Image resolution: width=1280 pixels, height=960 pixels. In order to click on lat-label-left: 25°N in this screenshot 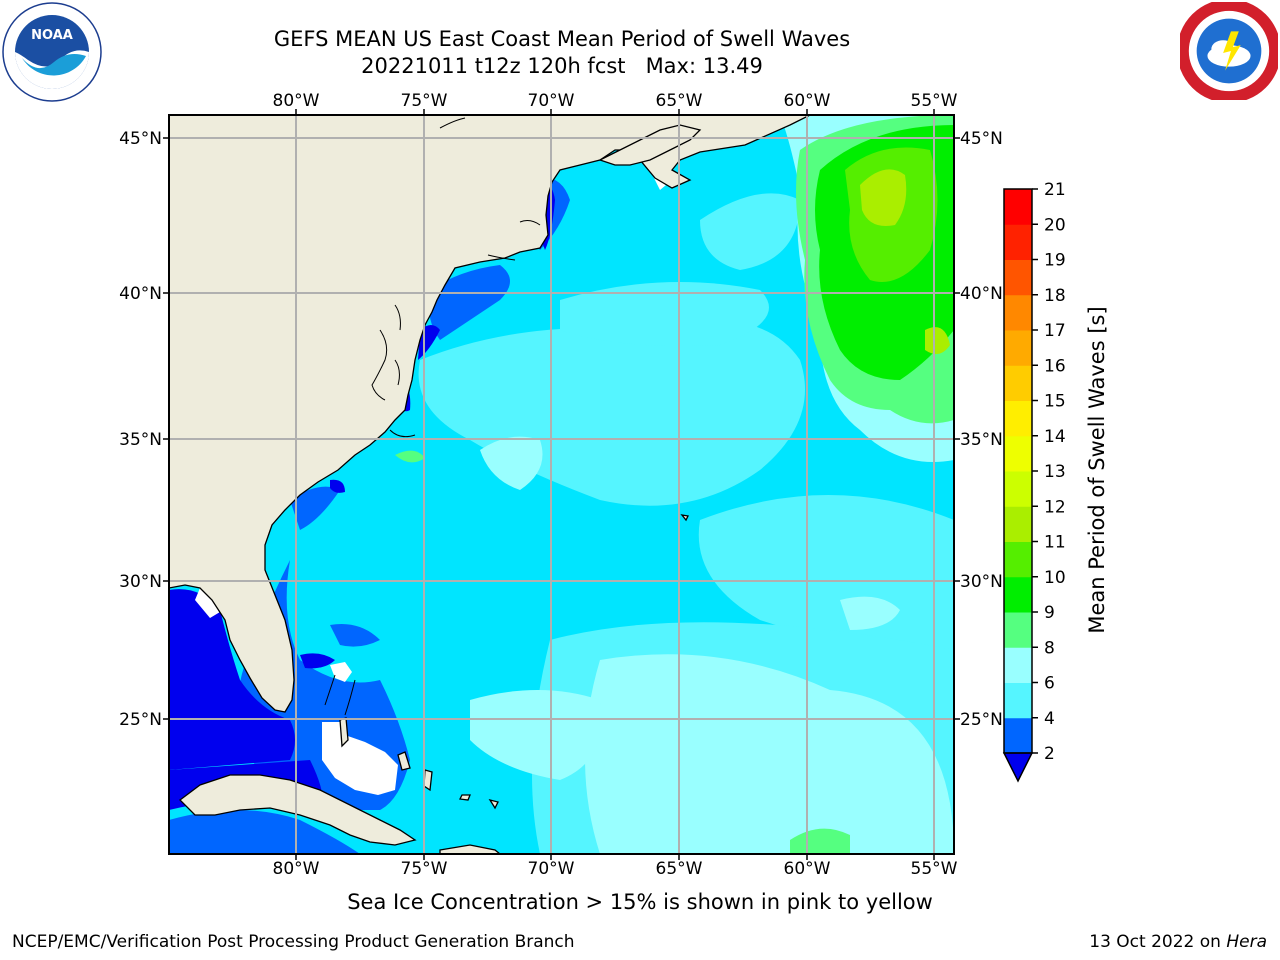, I will do `click(140, 720)`.